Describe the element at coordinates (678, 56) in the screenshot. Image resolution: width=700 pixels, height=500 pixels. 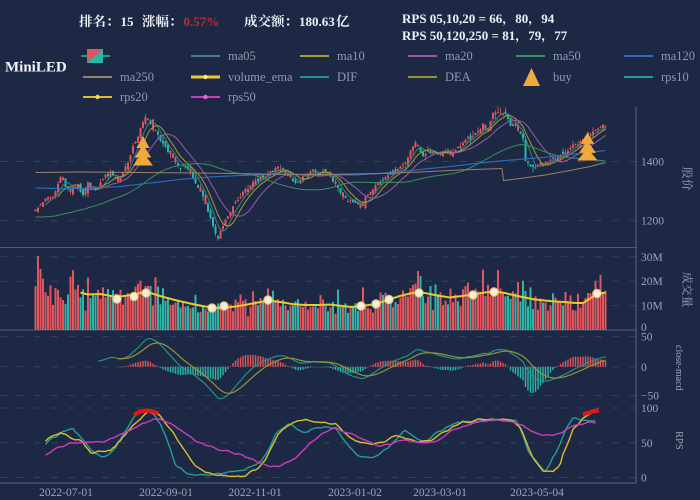
I see `svg-text: ma120` at that location.